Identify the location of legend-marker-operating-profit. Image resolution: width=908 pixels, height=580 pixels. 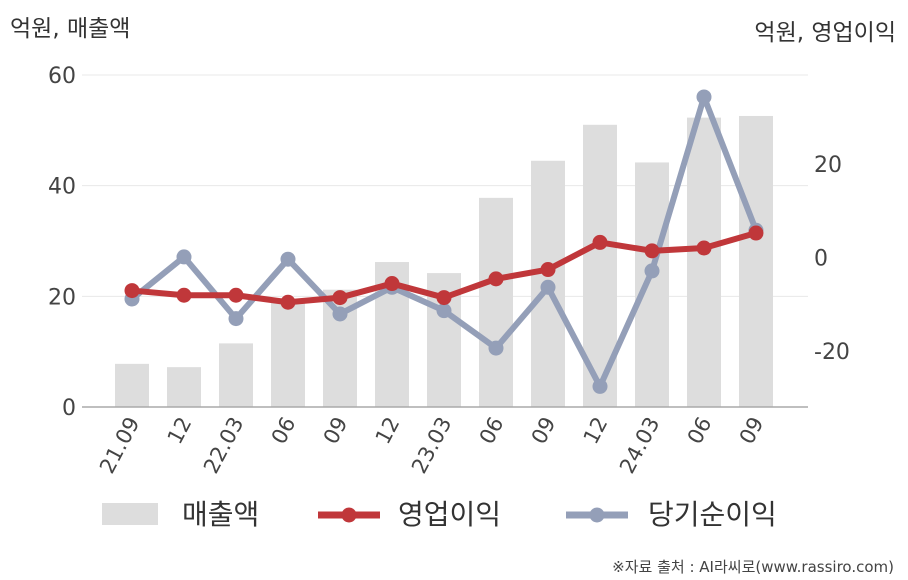
(349, 515).